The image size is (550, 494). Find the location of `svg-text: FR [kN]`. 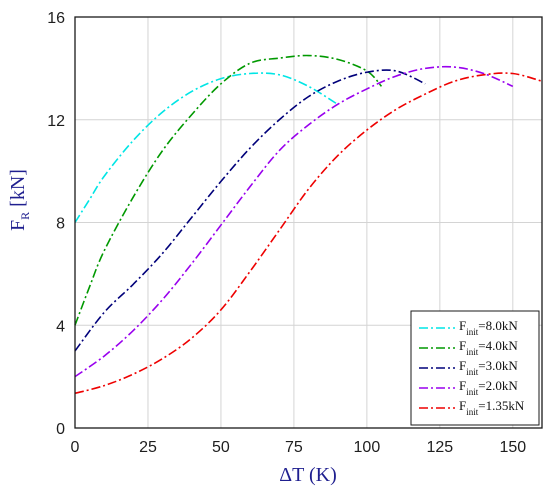

svg-text: FR [kN] is located at coordinates (19, 200).